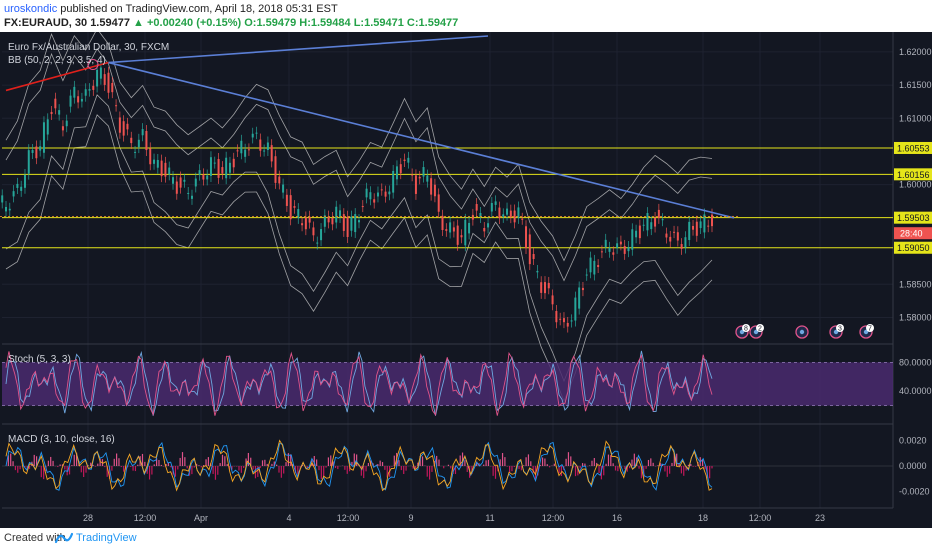 This screenshot has width=932, height=550. Describe the element at coordinates (61, 439) in the screenshot. I see `macd-indicator-label: MACD (3, 10, close, 16)` at that location.